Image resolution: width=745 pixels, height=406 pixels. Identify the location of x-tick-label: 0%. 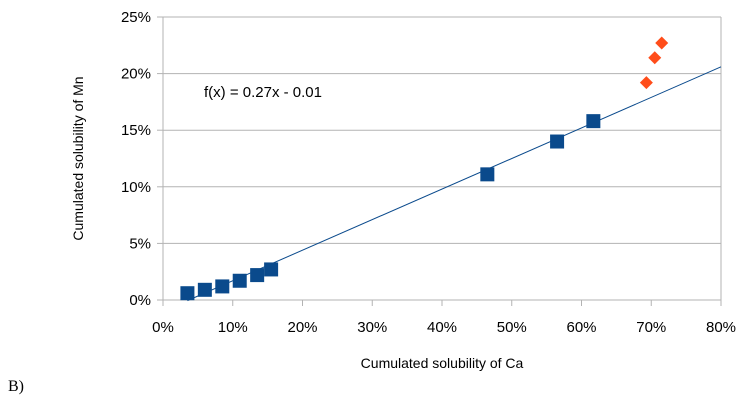
(163, 327).